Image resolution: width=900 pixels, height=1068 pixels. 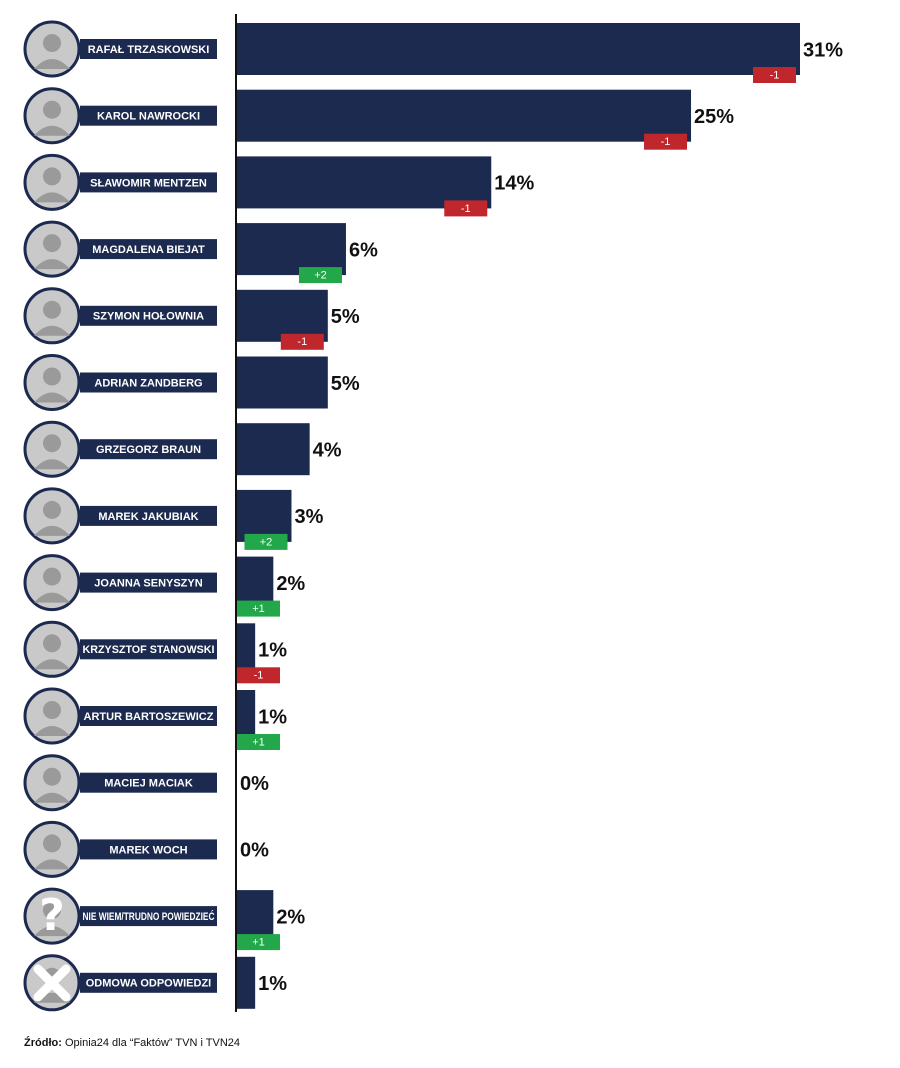 I want to click on category-label: ARTUR BARTOSZEWICZ, so click(x=149, y=717).